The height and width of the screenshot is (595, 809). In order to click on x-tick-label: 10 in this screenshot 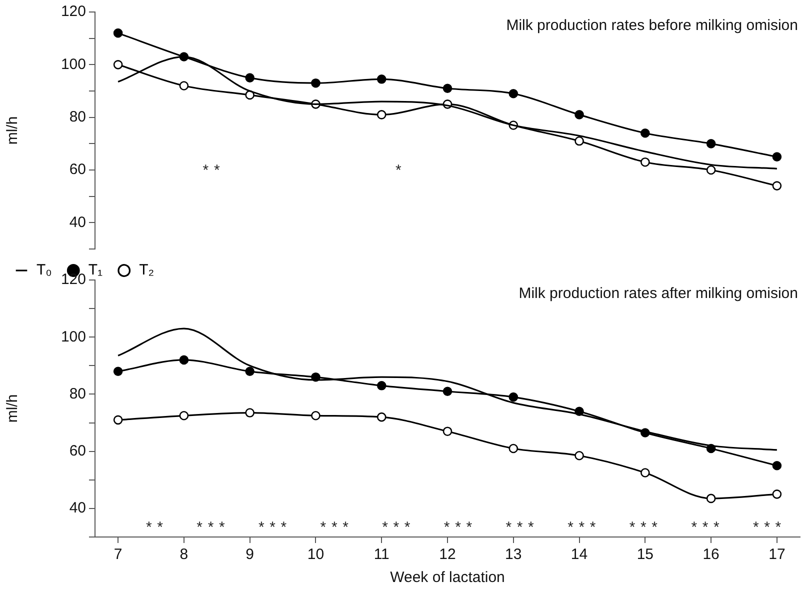, I will do `click(315, 555)`.